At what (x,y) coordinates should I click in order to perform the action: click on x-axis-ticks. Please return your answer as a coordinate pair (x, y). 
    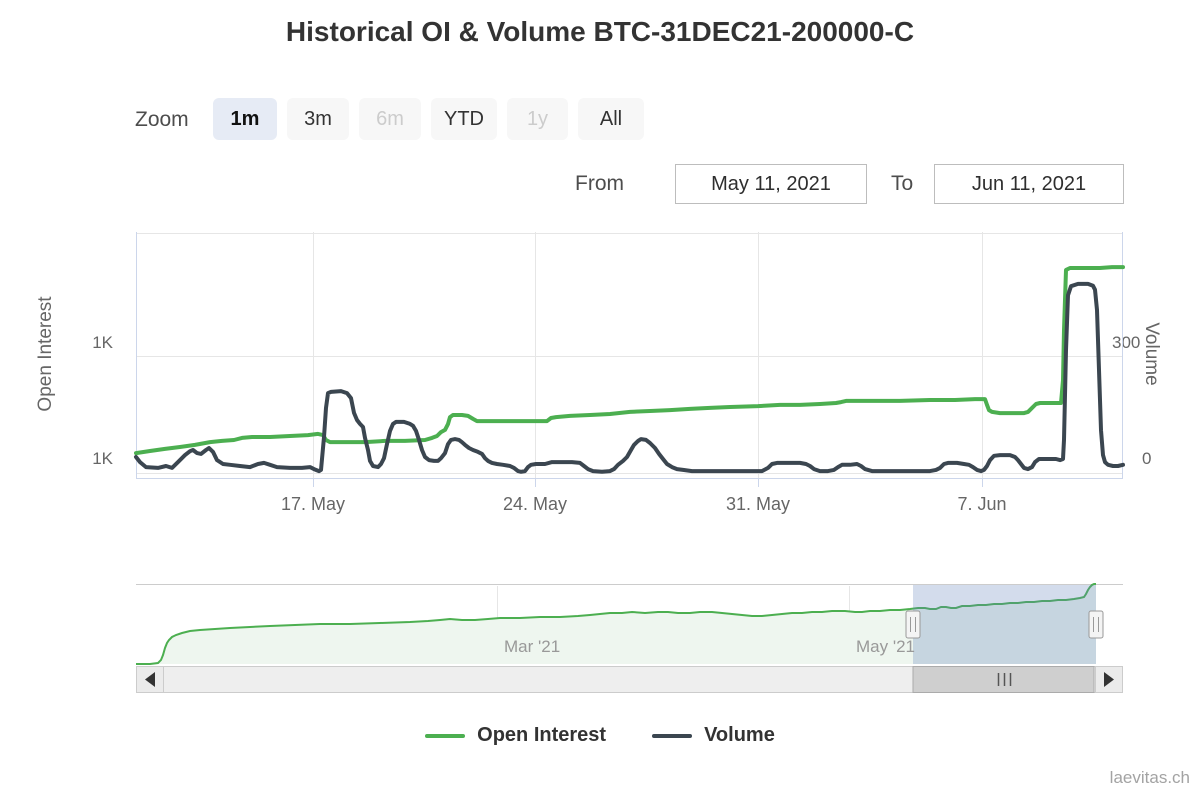
    Looking at the image, I should click on (648, 482).